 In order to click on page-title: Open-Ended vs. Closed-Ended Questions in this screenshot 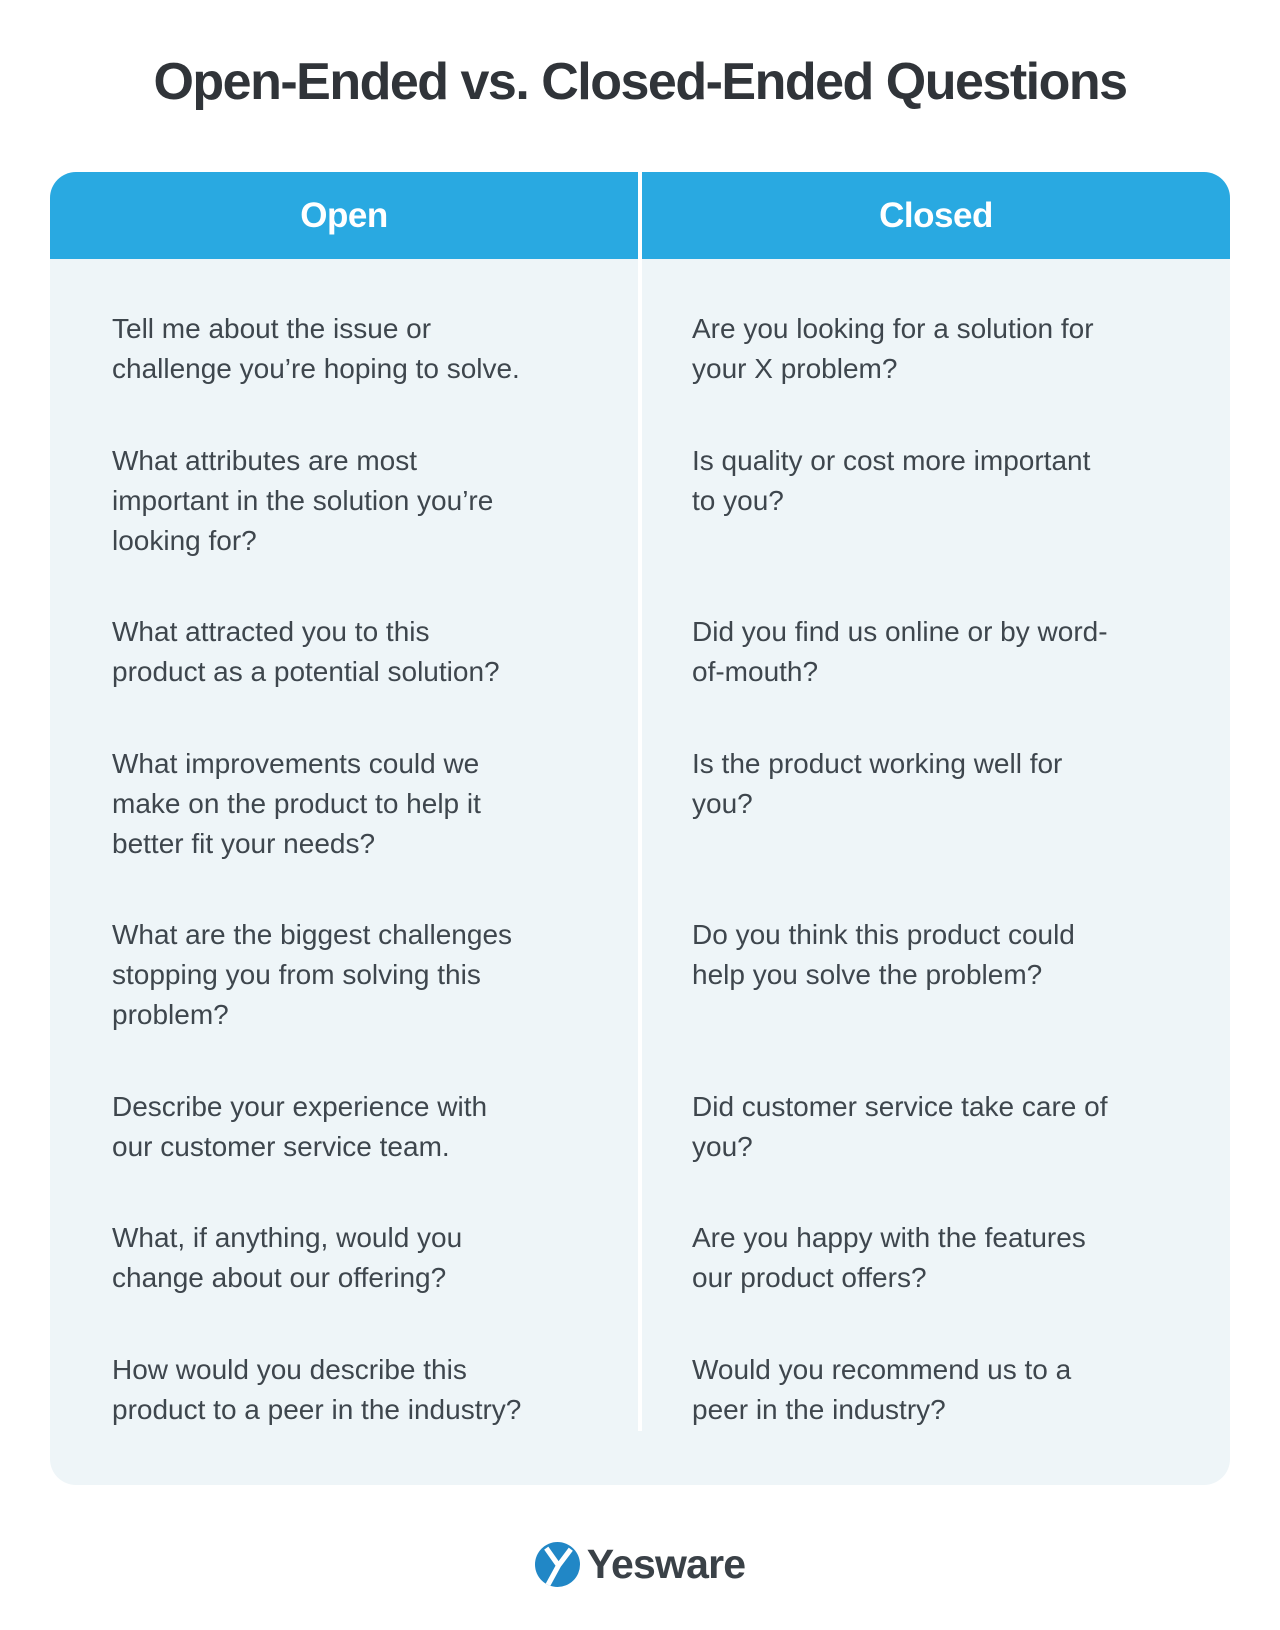, I will do `click(640, 82)`.